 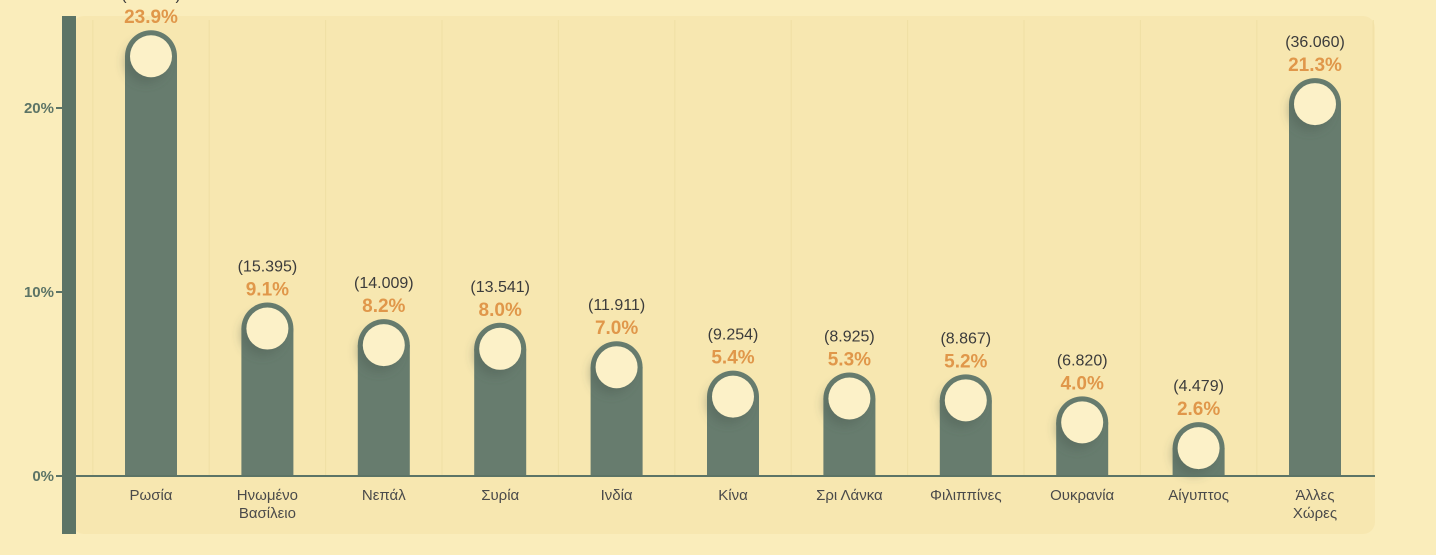 What do you see at coordinates (1082, 383) in the screenshot?
I see `percent-label: 4.0%` at bounding box center [1082, 383].